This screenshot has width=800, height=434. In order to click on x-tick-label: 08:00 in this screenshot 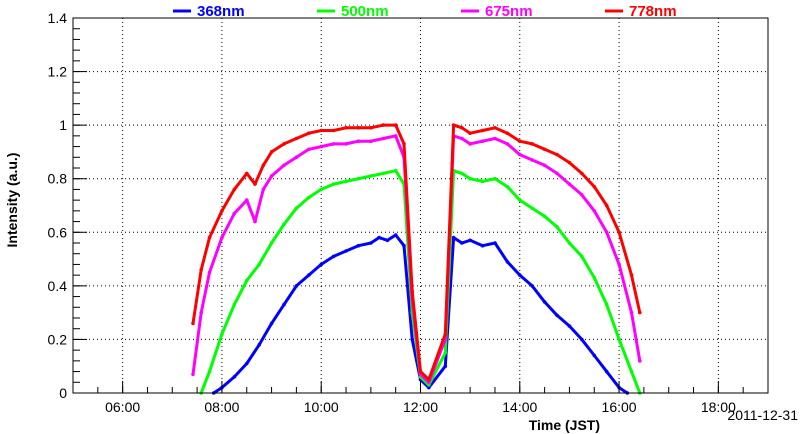, I will do `click(221, 407)`.